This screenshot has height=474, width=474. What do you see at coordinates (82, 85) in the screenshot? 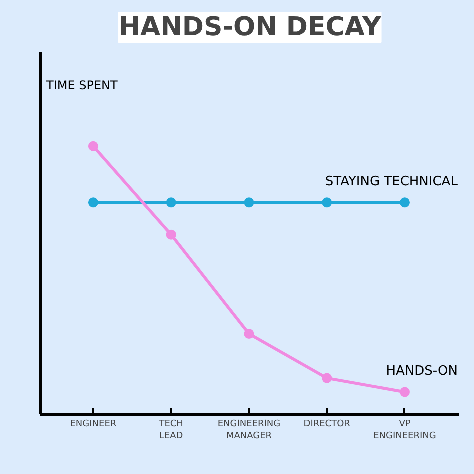
I see `y-axis-title: TIME SPENT` at bounding box center [82, 85].